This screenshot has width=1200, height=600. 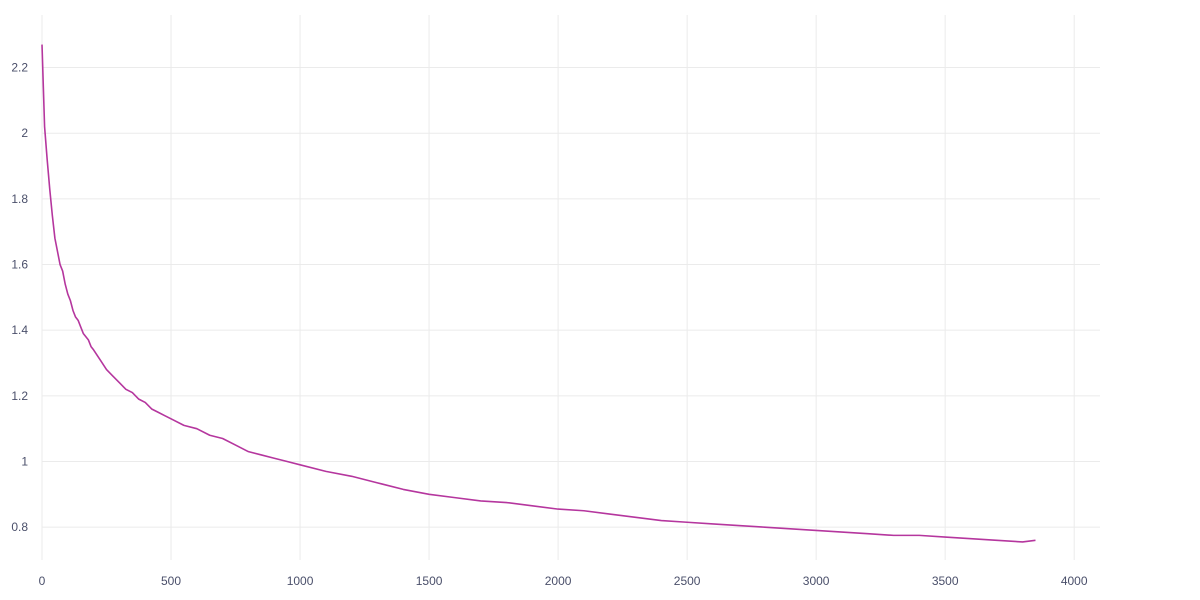 I want to click on x-tick-label: 4000, so click(x=1074, y=581).